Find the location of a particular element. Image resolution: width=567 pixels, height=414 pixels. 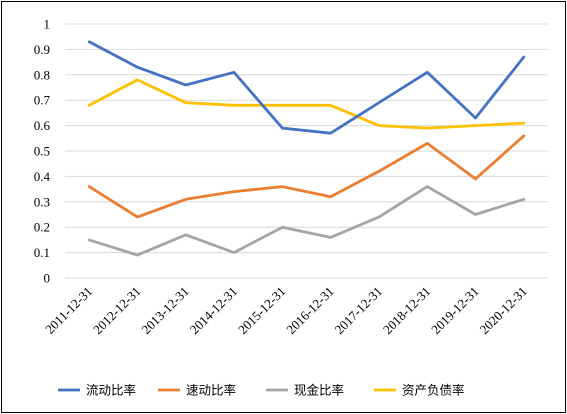

x-tick-label: 2015-12-31 is located at coordinates (262, 311).